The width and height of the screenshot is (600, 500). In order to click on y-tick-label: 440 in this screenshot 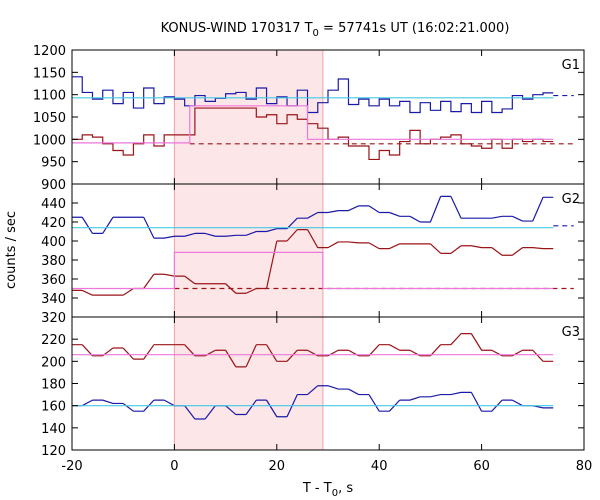, I will do `click(53, 204)`.